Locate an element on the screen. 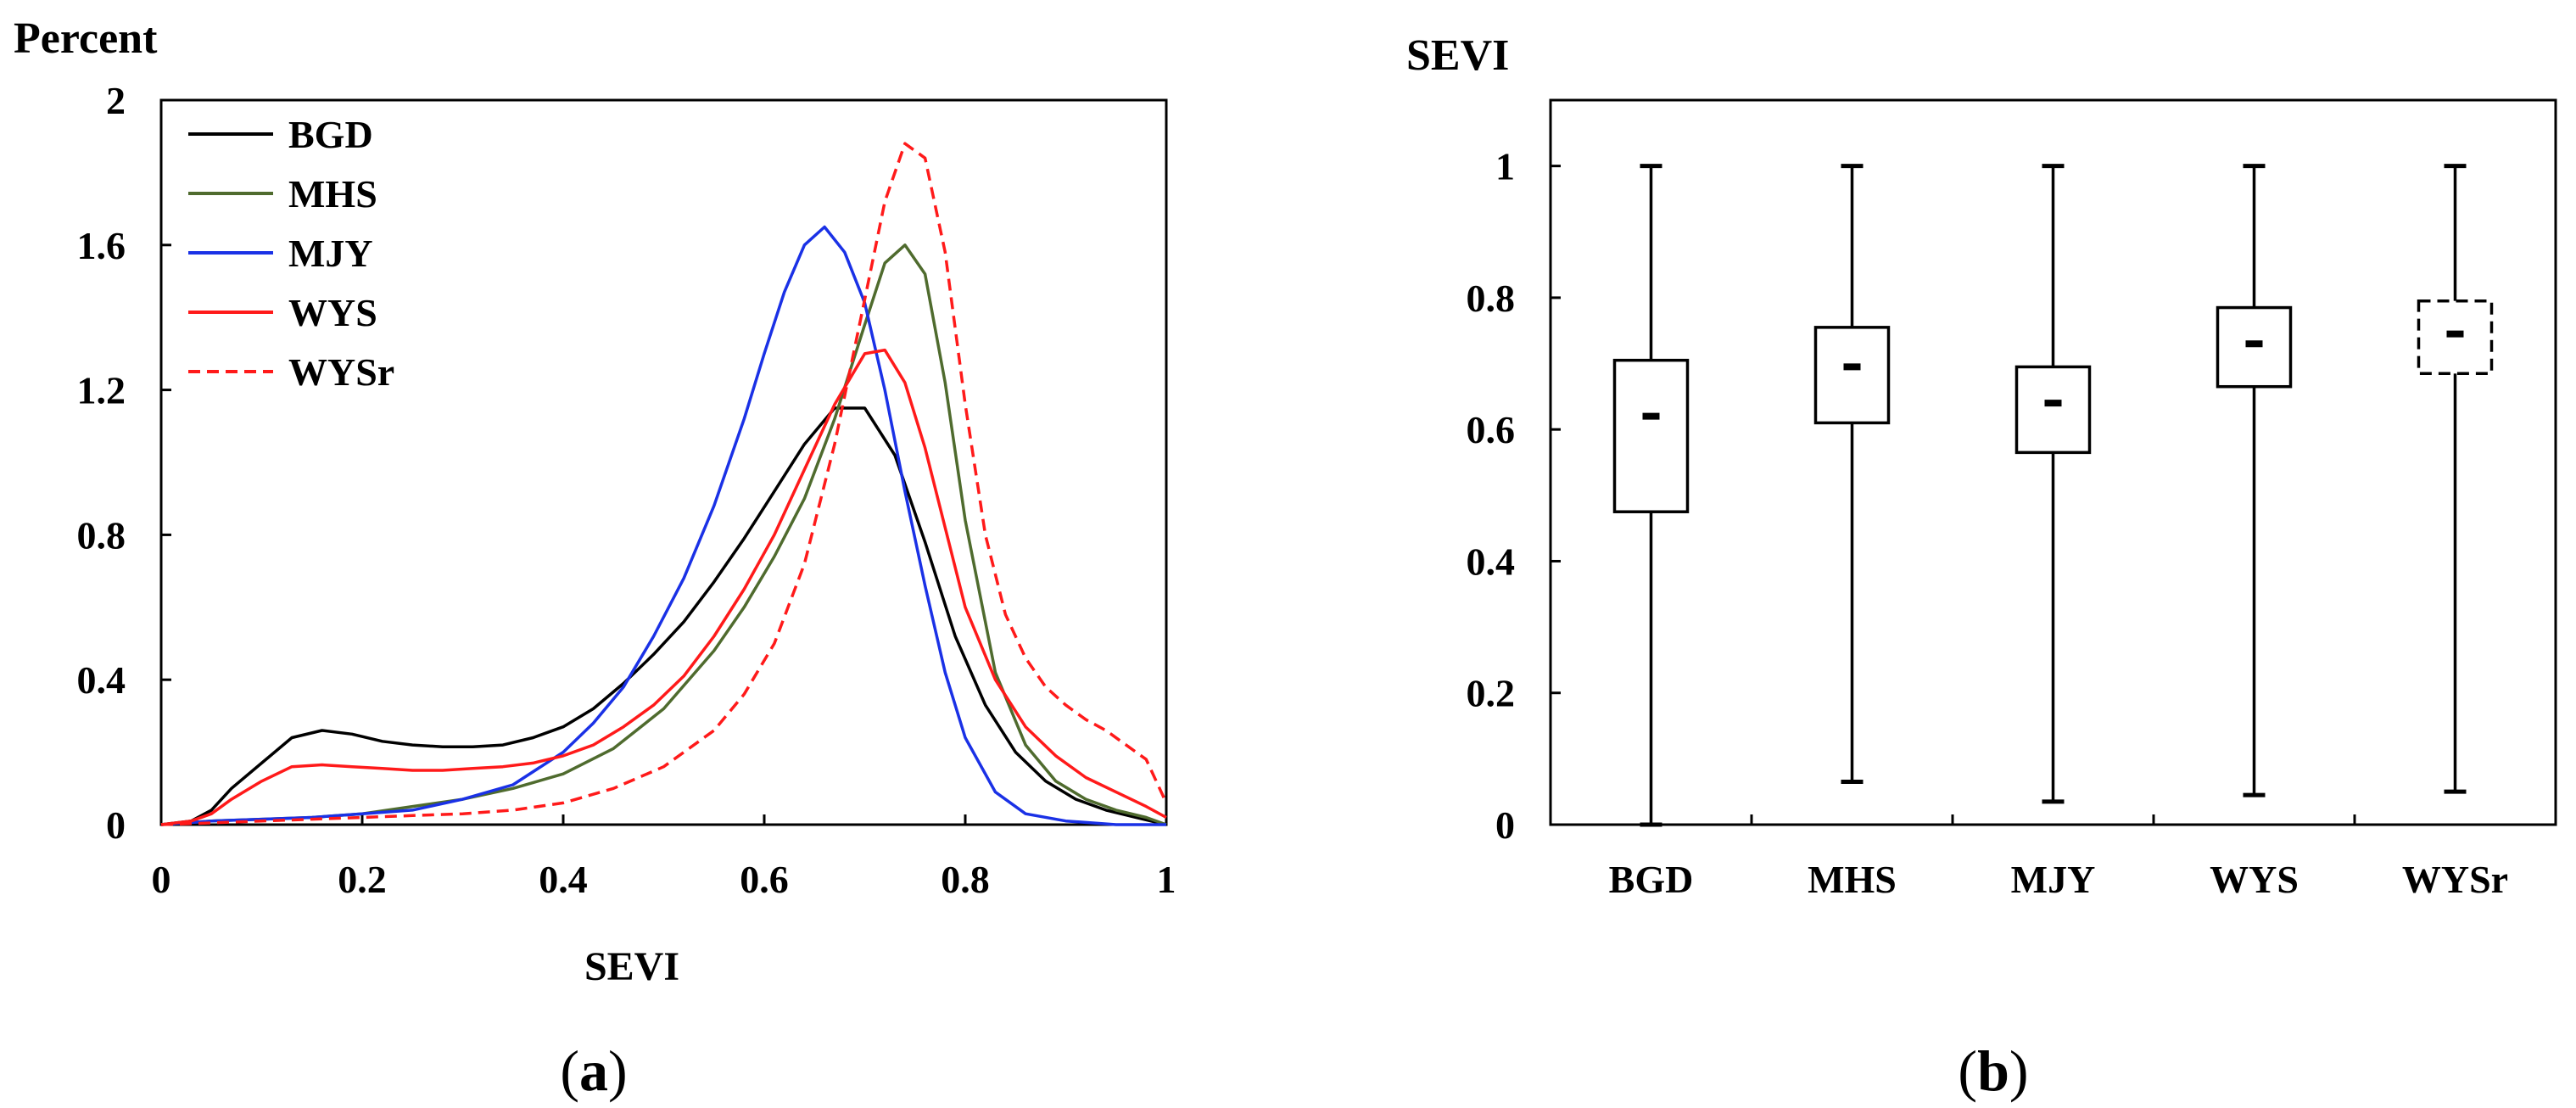 The width and height of the screenshot is (2576, 1108). panel-b-caption-letter: b is located at coordinates (1993, 1071).